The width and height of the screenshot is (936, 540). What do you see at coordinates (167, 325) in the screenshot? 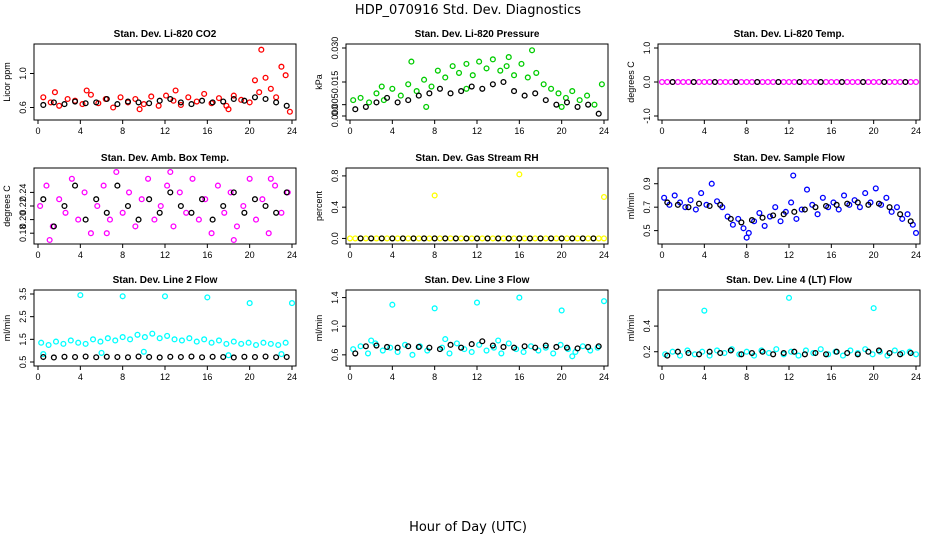
I see `series-samples` at bounding box center [167, 325].